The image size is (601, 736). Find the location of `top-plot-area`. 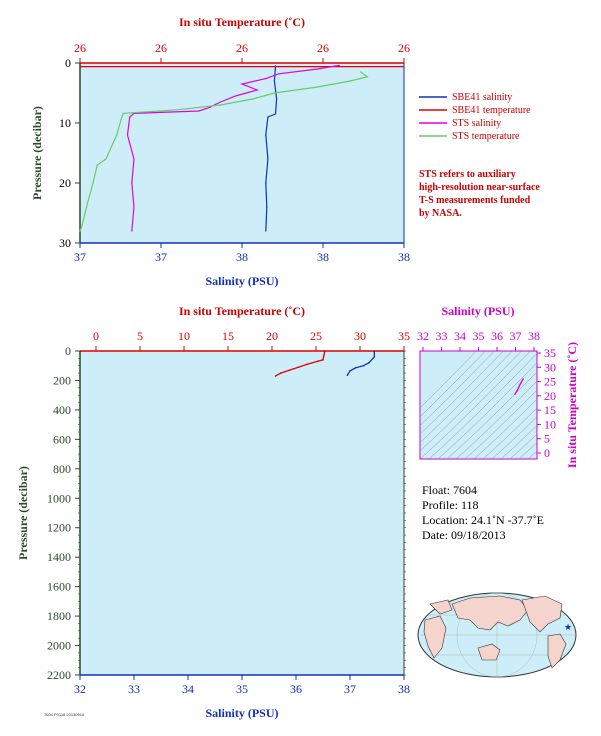

top-plot-area is located at coordinates (242, 153).